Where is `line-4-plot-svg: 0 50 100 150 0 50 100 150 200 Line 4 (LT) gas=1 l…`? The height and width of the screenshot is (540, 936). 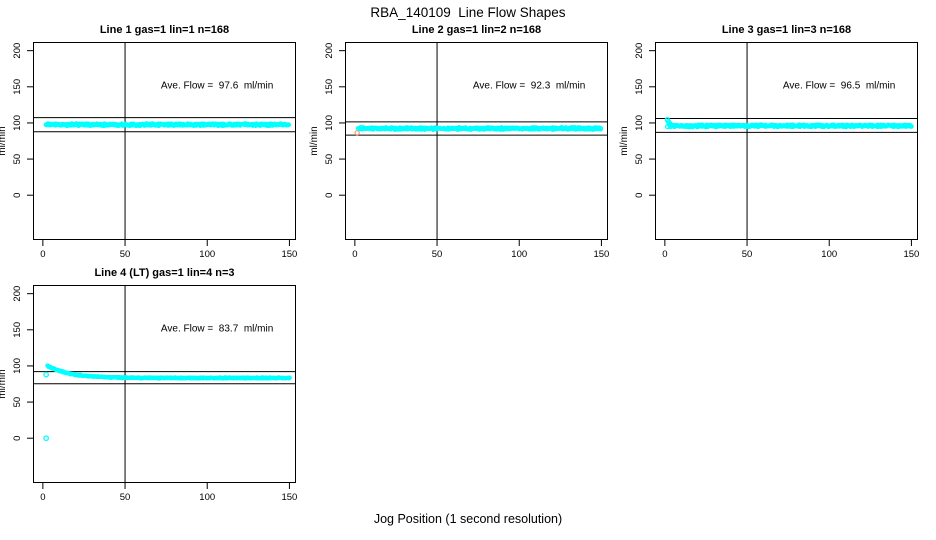 line-4-plot-svg: 0 50 100 150 0 50 100 150 200 Line 4 (LT) gas=1 l… is located at coordinates (148, 385).